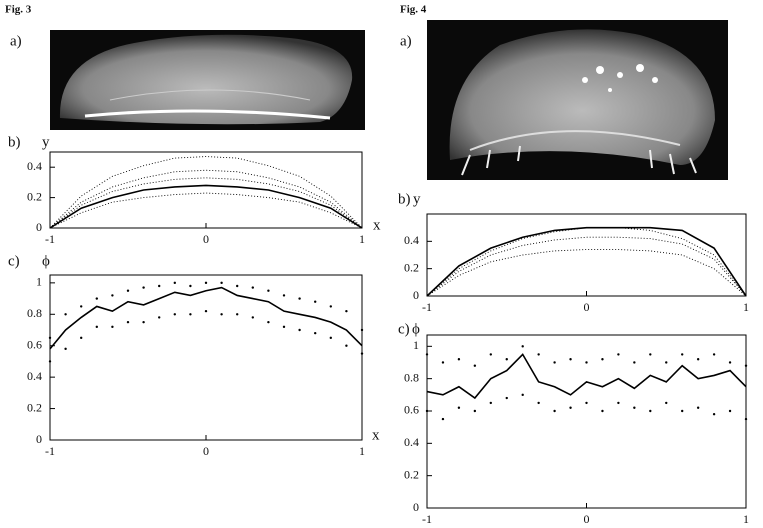  What do you see at coordinates (376, 435) in the screenshot?
I see `x-axis-label: x` at bounding box center [376, 435].